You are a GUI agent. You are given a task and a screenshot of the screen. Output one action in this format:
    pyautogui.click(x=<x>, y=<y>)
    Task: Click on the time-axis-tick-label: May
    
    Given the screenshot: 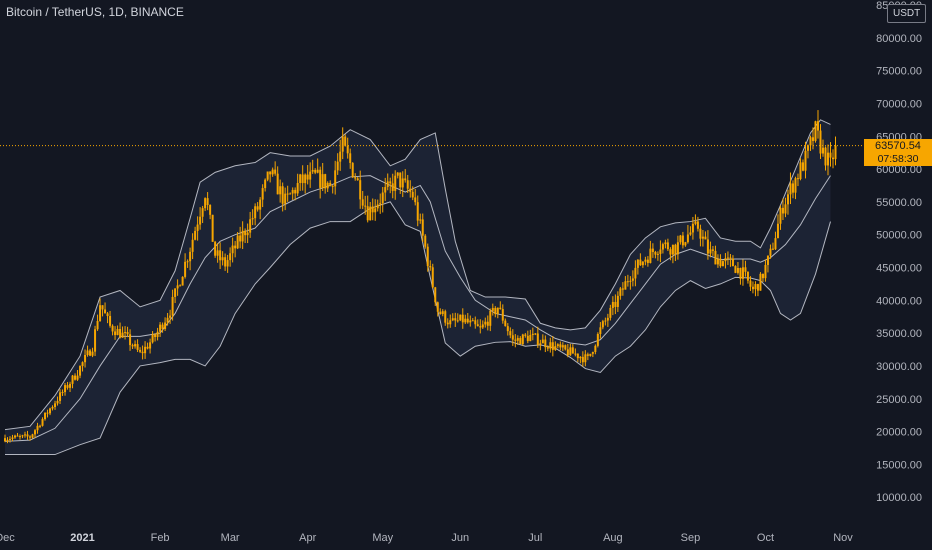 What is the action you would take?
    pyautogui.click(x=382, y=538)
    